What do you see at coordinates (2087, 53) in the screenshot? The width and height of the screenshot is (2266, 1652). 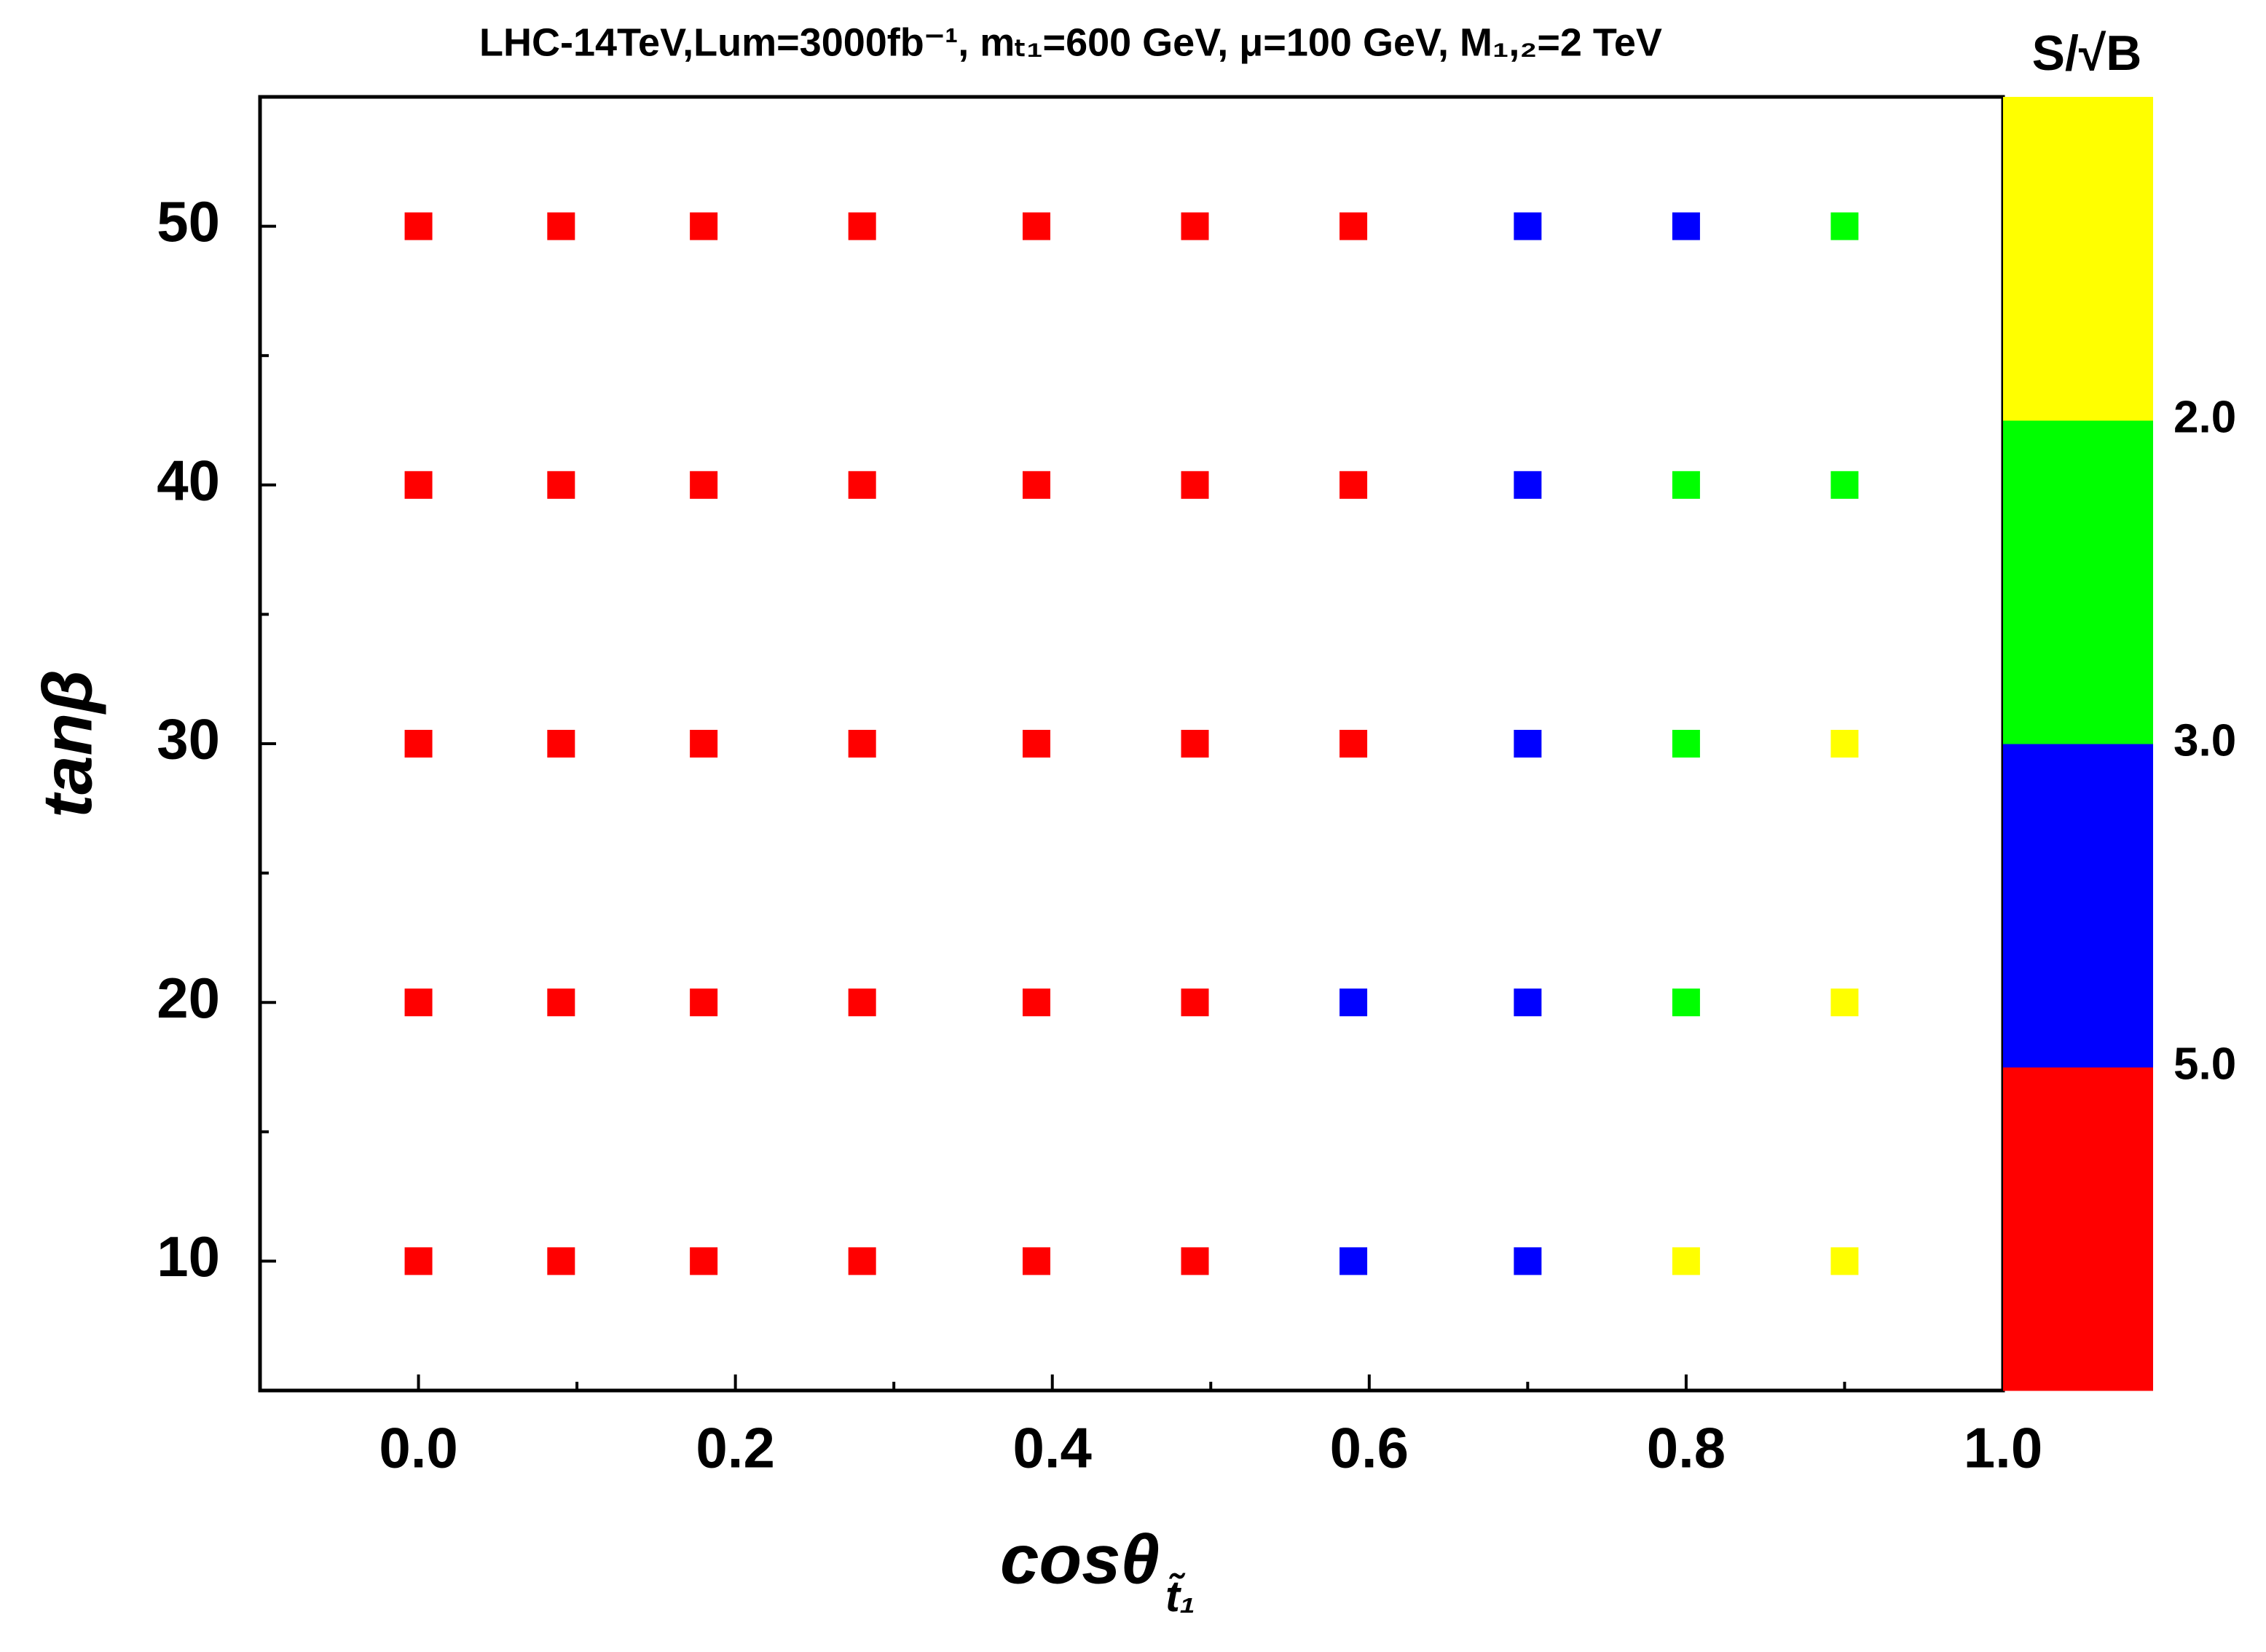 I see `colorbar-title: S/√B` at bounding box center [2087, 53].